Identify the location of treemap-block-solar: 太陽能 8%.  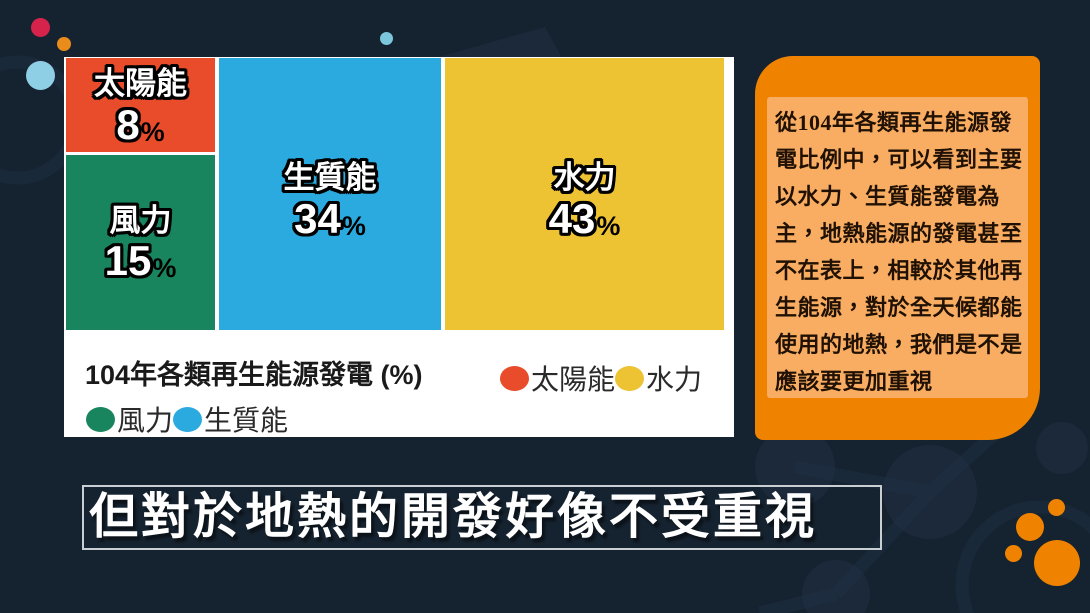
(140, 105).